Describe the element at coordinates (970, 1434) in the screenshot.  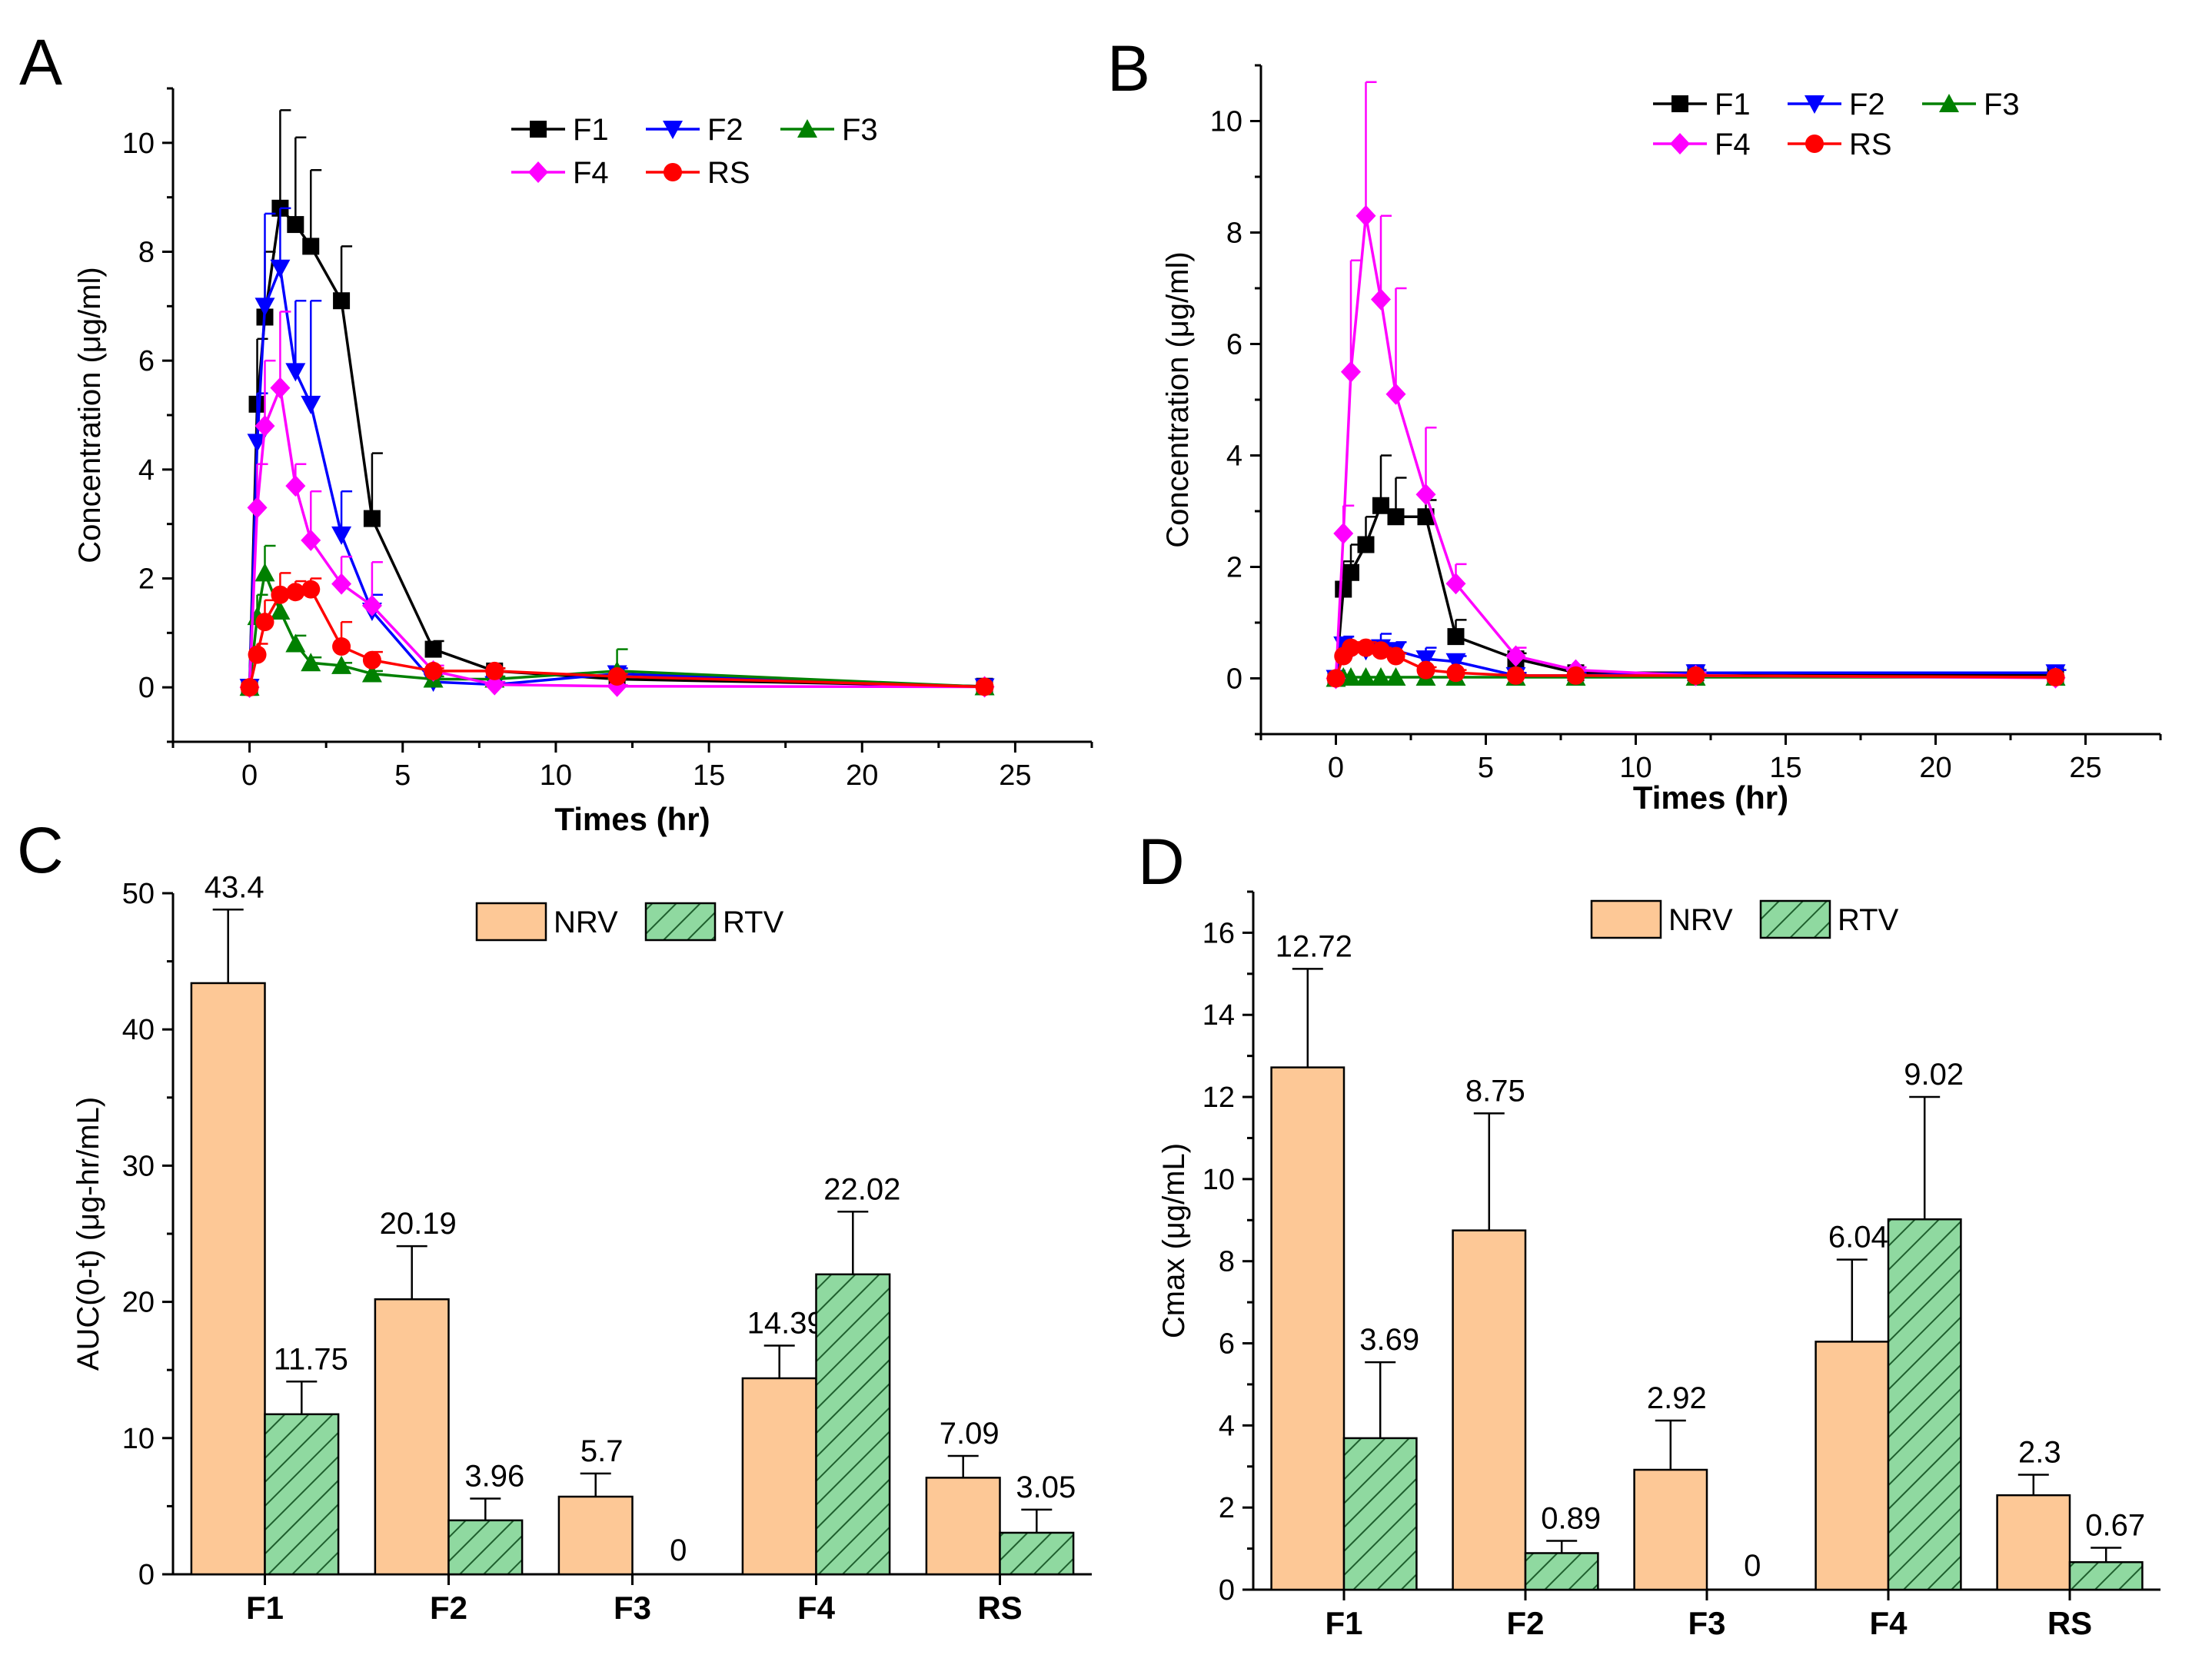
I see `data-label: 7.09` at that location.